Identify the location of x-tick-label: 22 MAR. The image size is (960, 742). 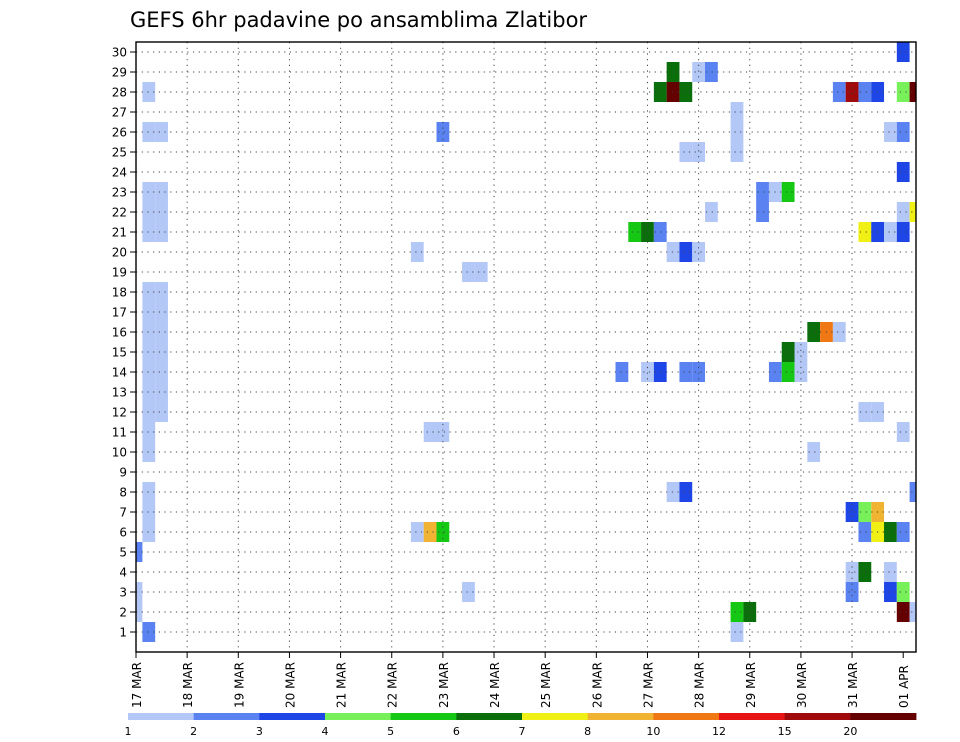
(393, 685).